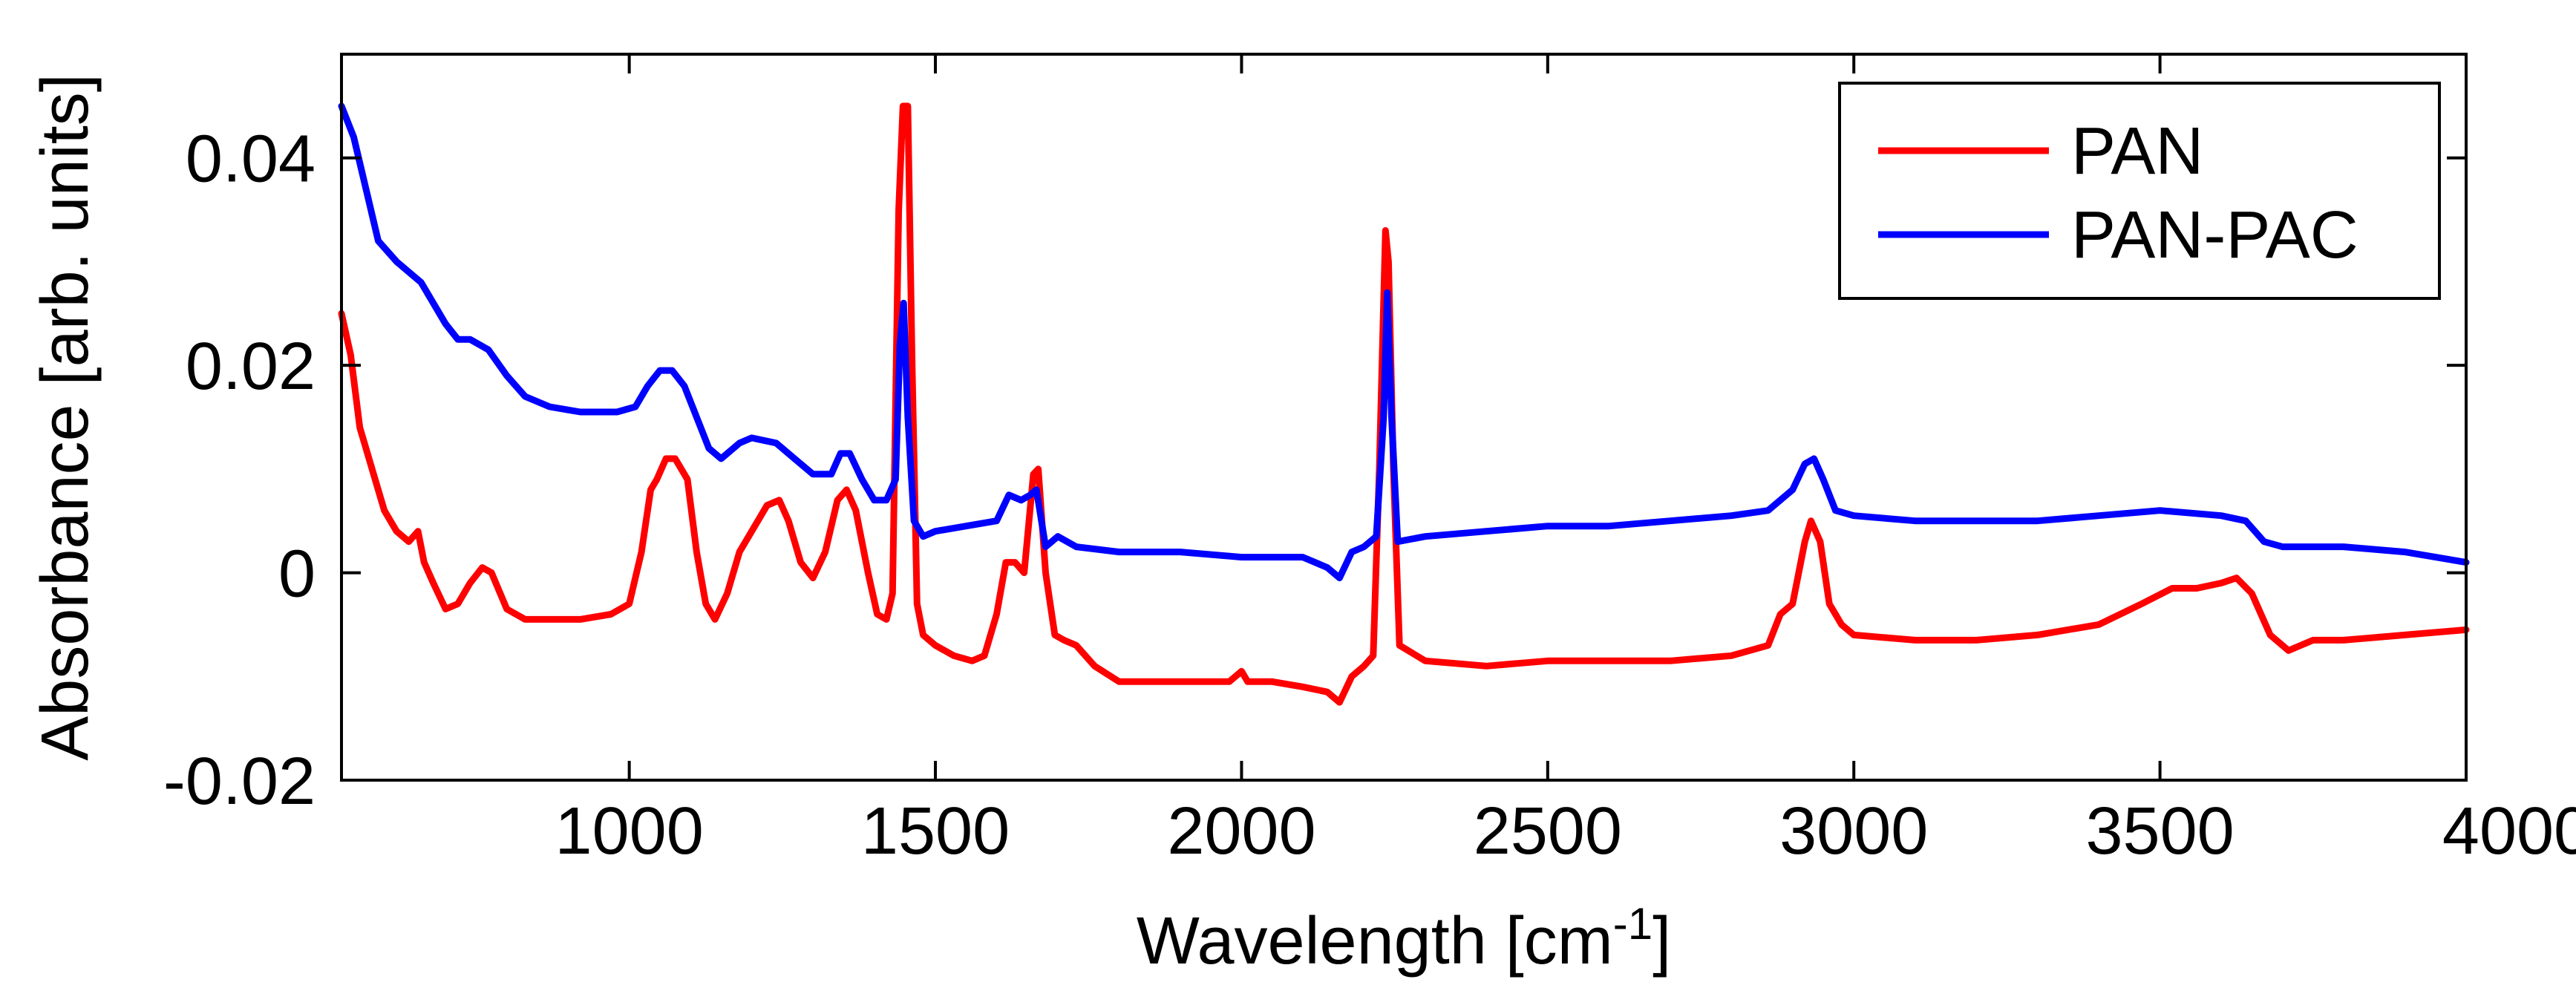  I want to click on legend-label-pan: PAN, so click(2137, 151).